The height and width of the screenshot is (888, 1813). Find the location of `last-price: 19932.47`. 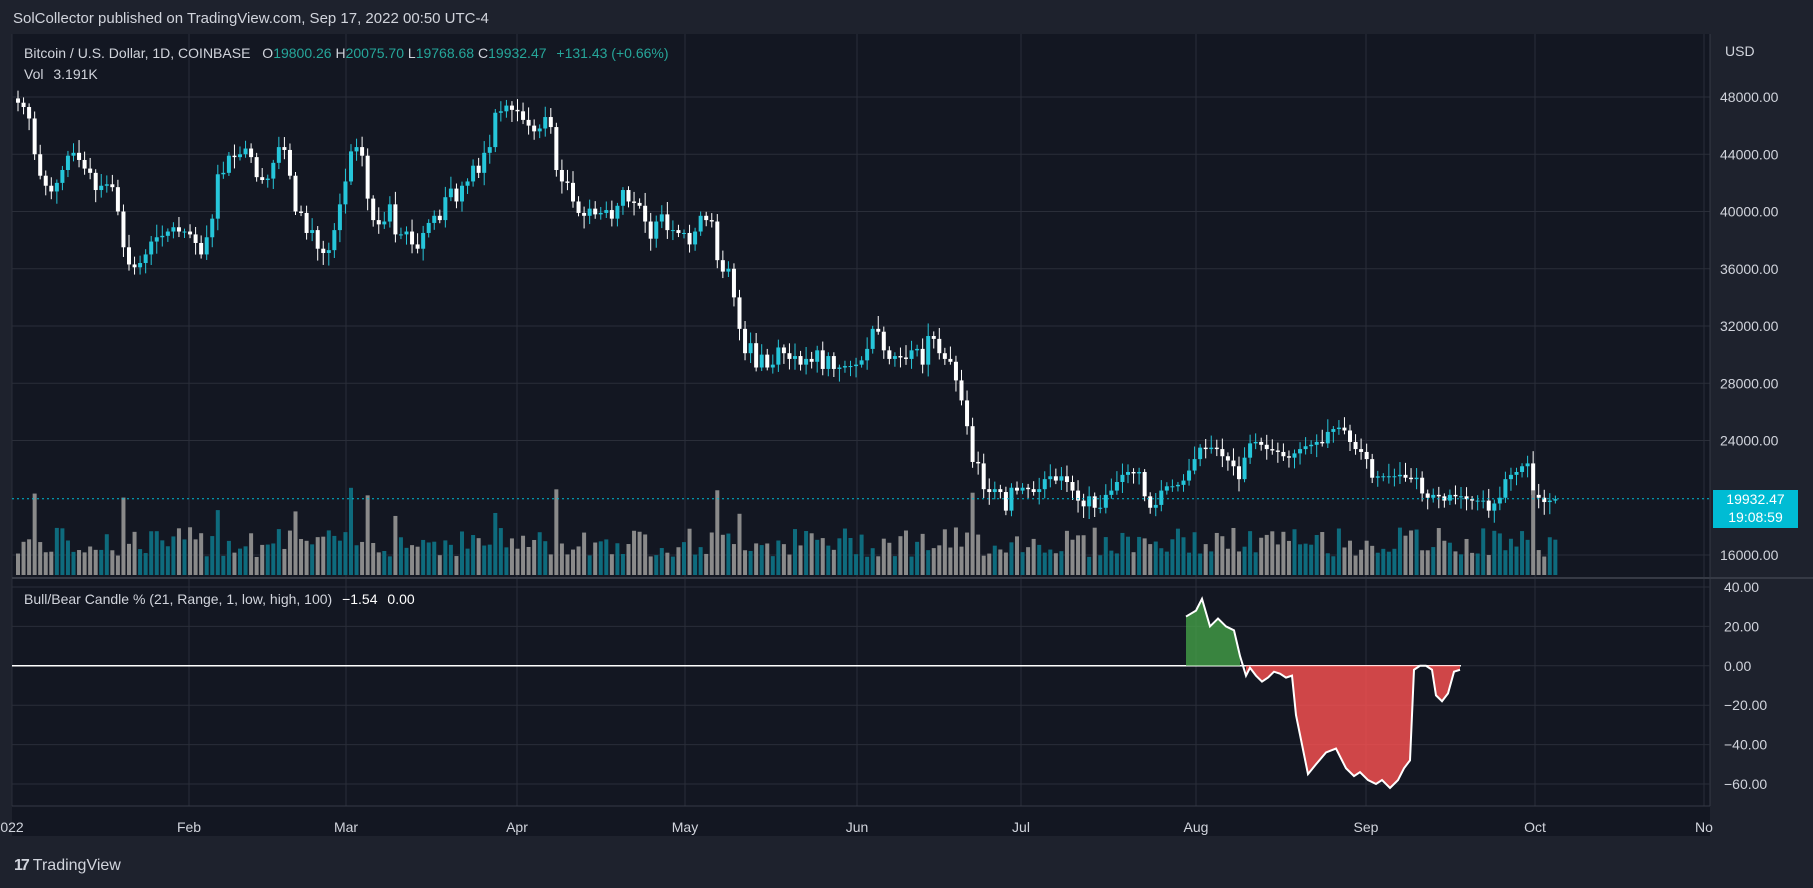

last-price: 19932.47 is located at coordinates (1755, 499).